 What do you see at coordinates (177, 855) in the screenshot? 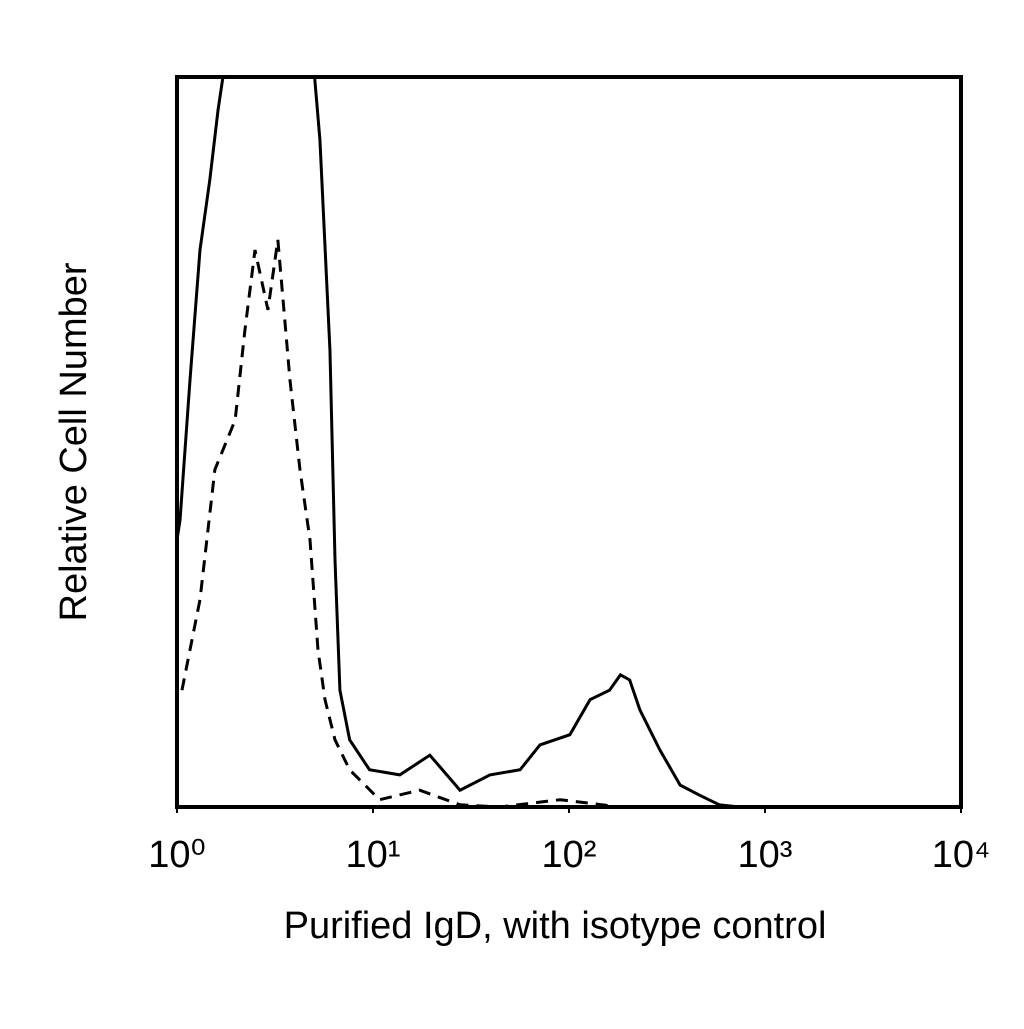
I see `x-tick-label: 10⁰` at bounding box center [177, 855].